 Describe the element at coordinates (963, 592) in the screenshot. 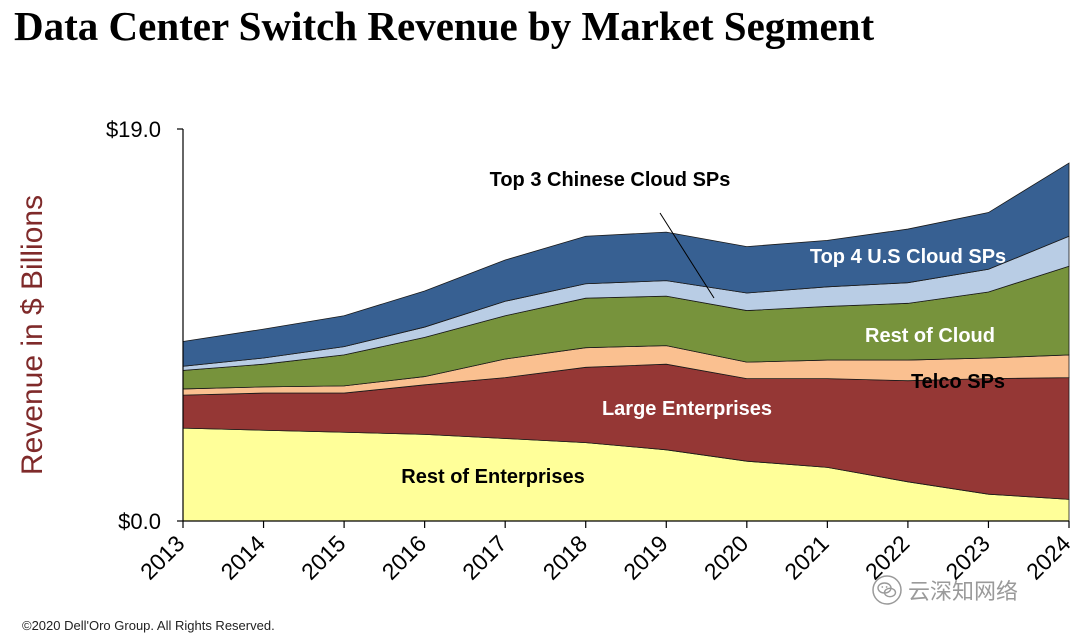

I see `watermark-text: 云深知网络` at that location.